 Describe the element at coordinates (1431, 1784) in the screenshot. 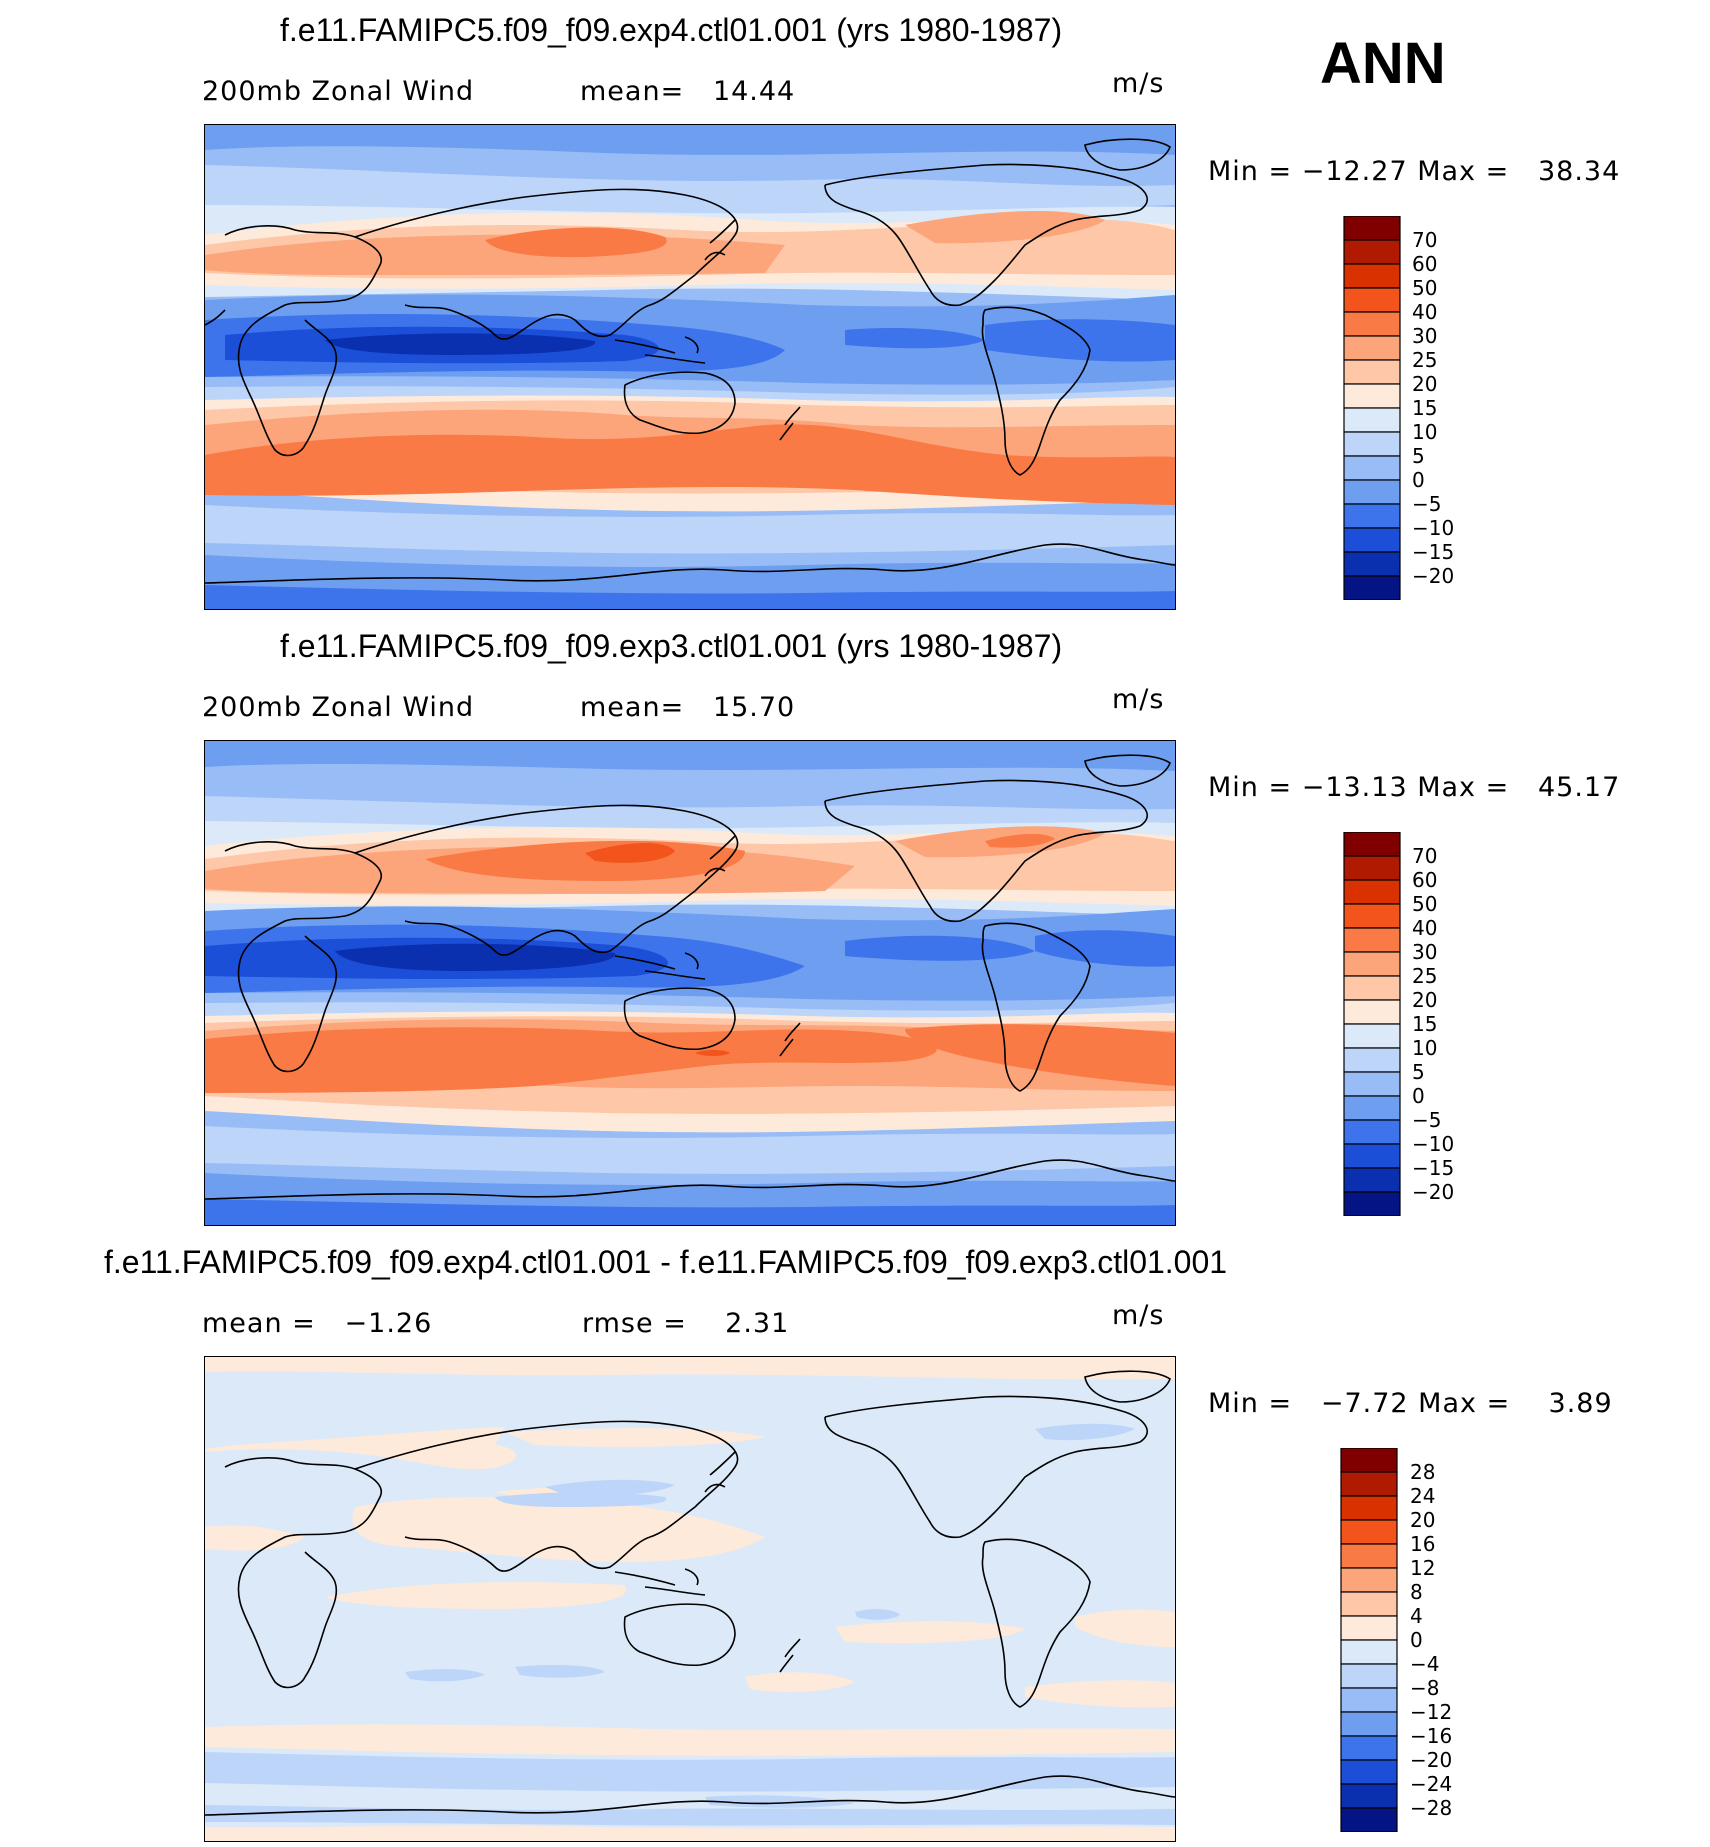

I see `colorbar-tick-label: −24` at that location.